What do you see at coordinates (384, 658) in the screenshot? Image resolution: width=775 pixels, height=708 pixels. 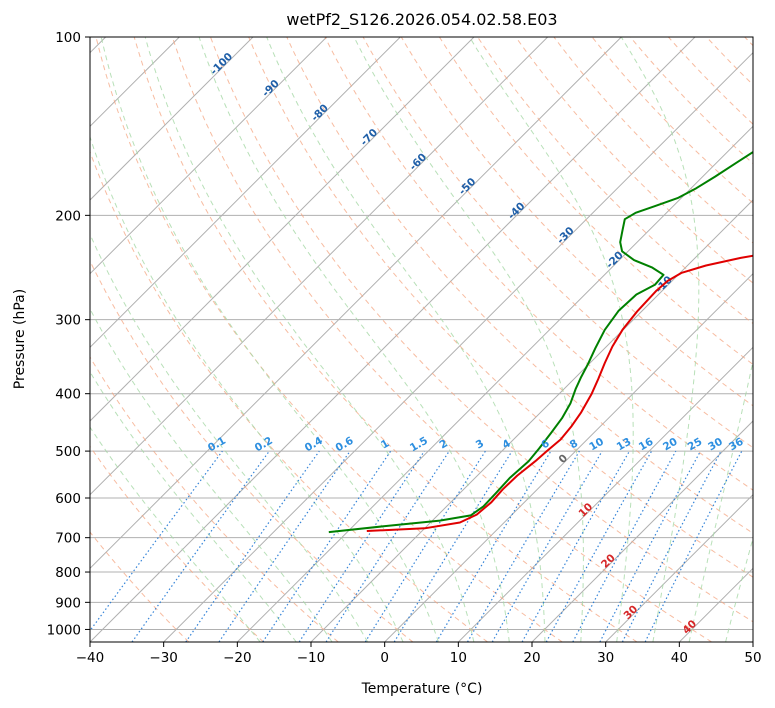 I see `x-tick-label: 0` at bounding box center [384, 658].